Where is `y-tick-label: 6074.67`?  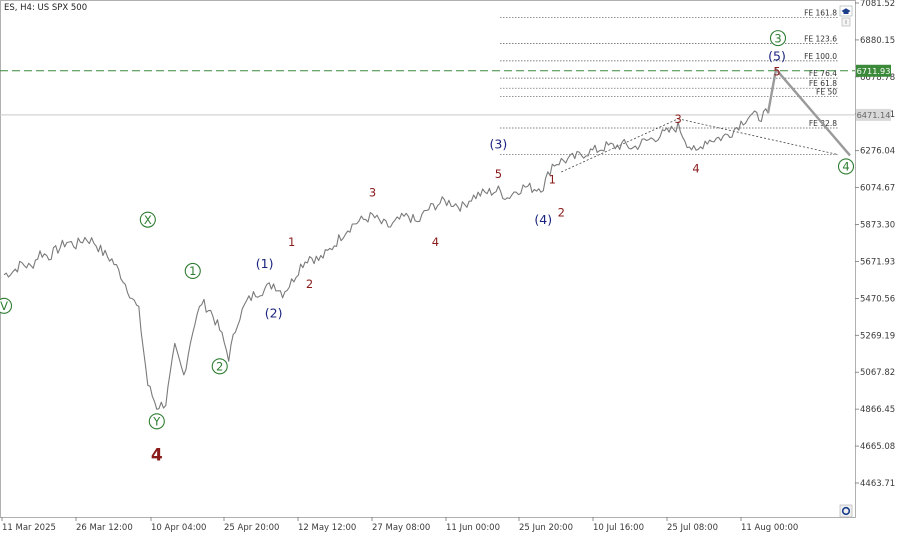
y-tick-label: 6074.67 is located at coordinates (877, 189).